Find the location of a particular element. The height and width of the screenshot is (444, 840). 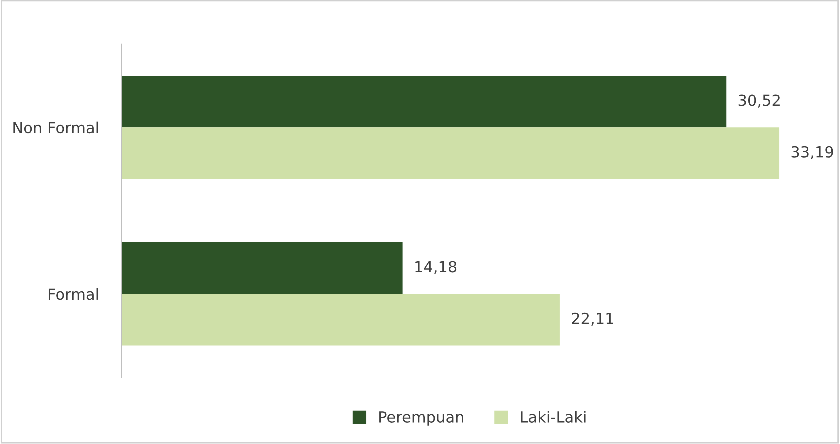

data-label: 14,18 is located at coordinates (436, 267).